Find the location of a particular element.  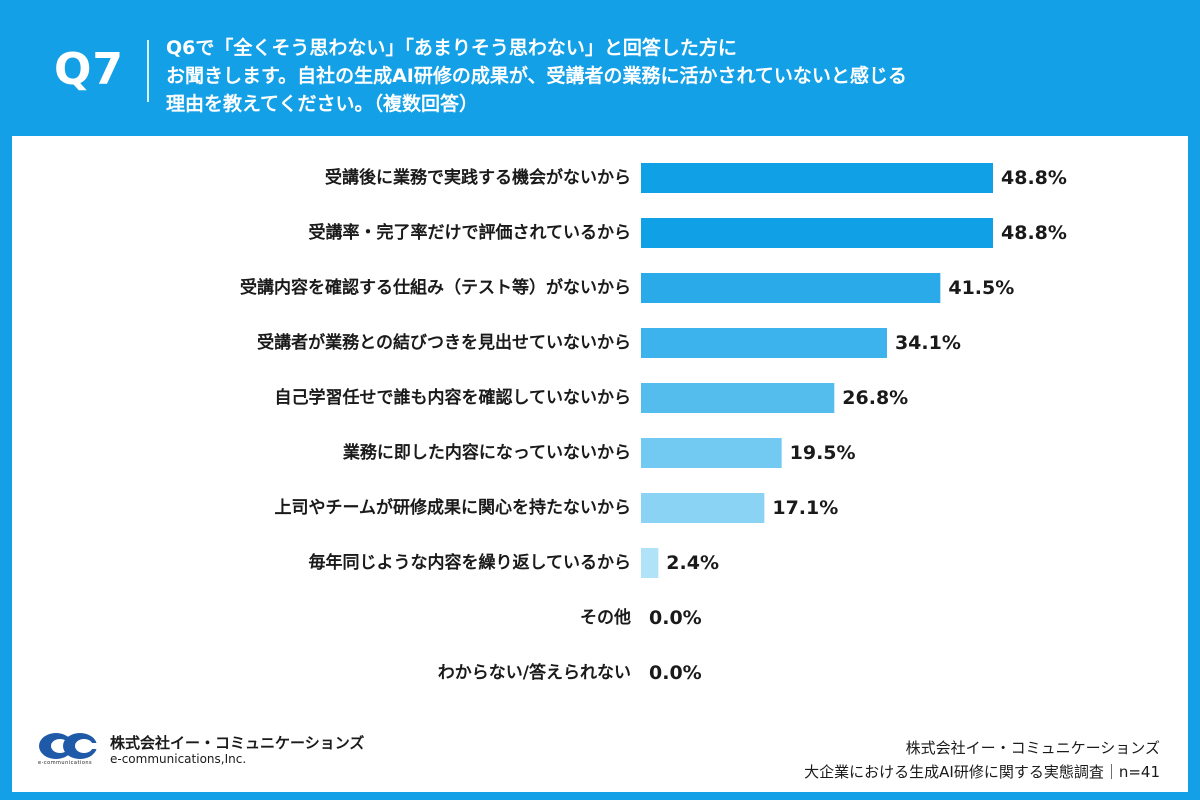

category-label: 受講者が業務との結びつきを見出せていないから is located at coordinates (444, 342).